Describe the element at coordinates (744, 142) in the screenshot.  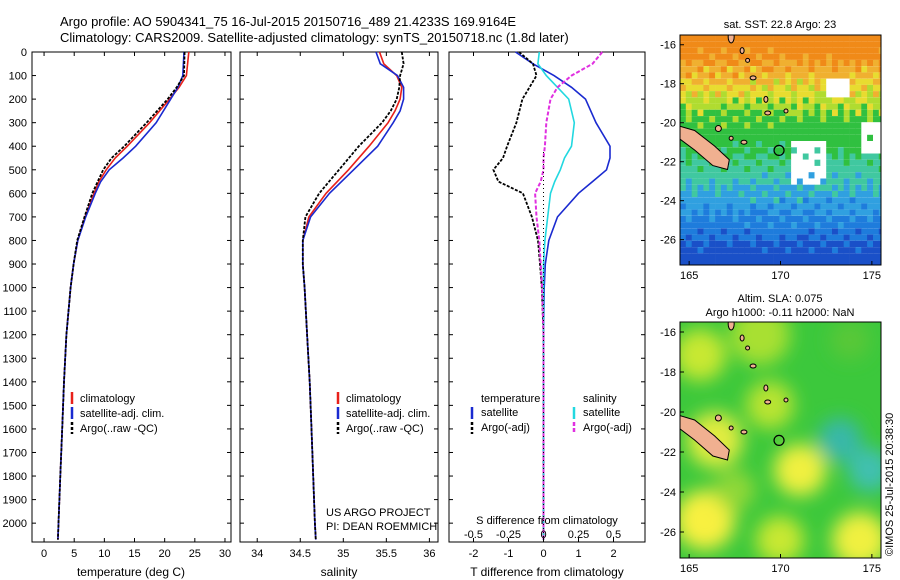
I see `land-island` at that location.